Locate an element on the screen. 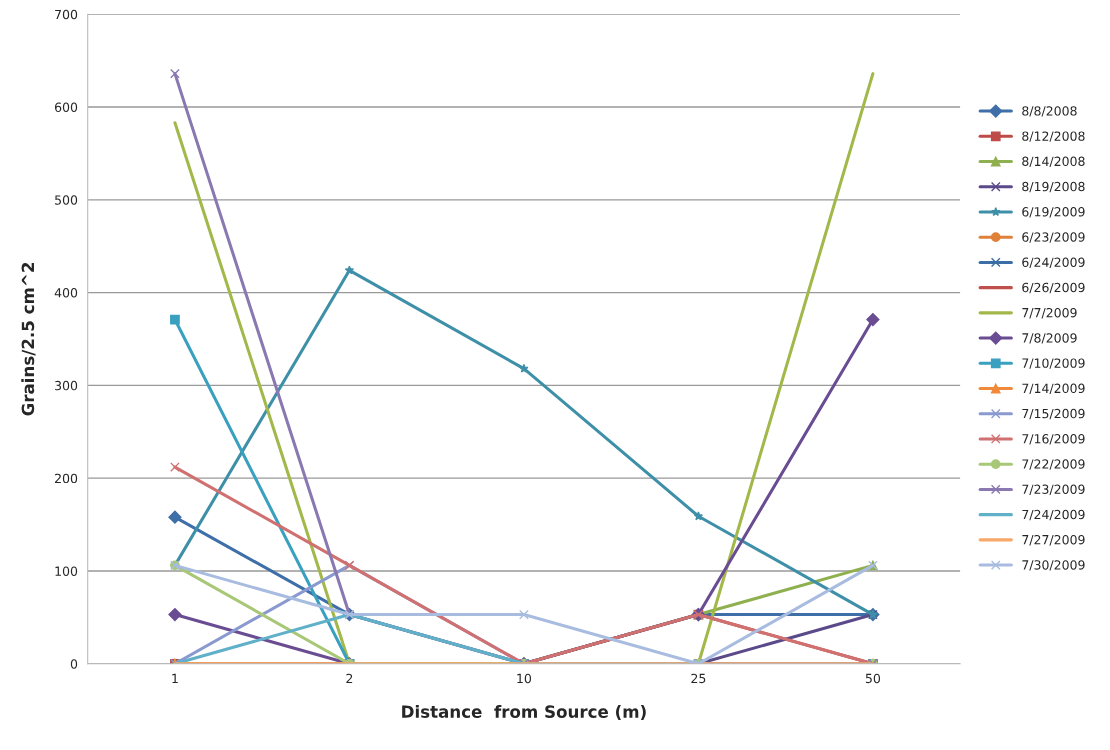 The width and height of the screenshot is (1110, 750). legend-label: 7/8/2009 is located at coordinates (1049, 338).